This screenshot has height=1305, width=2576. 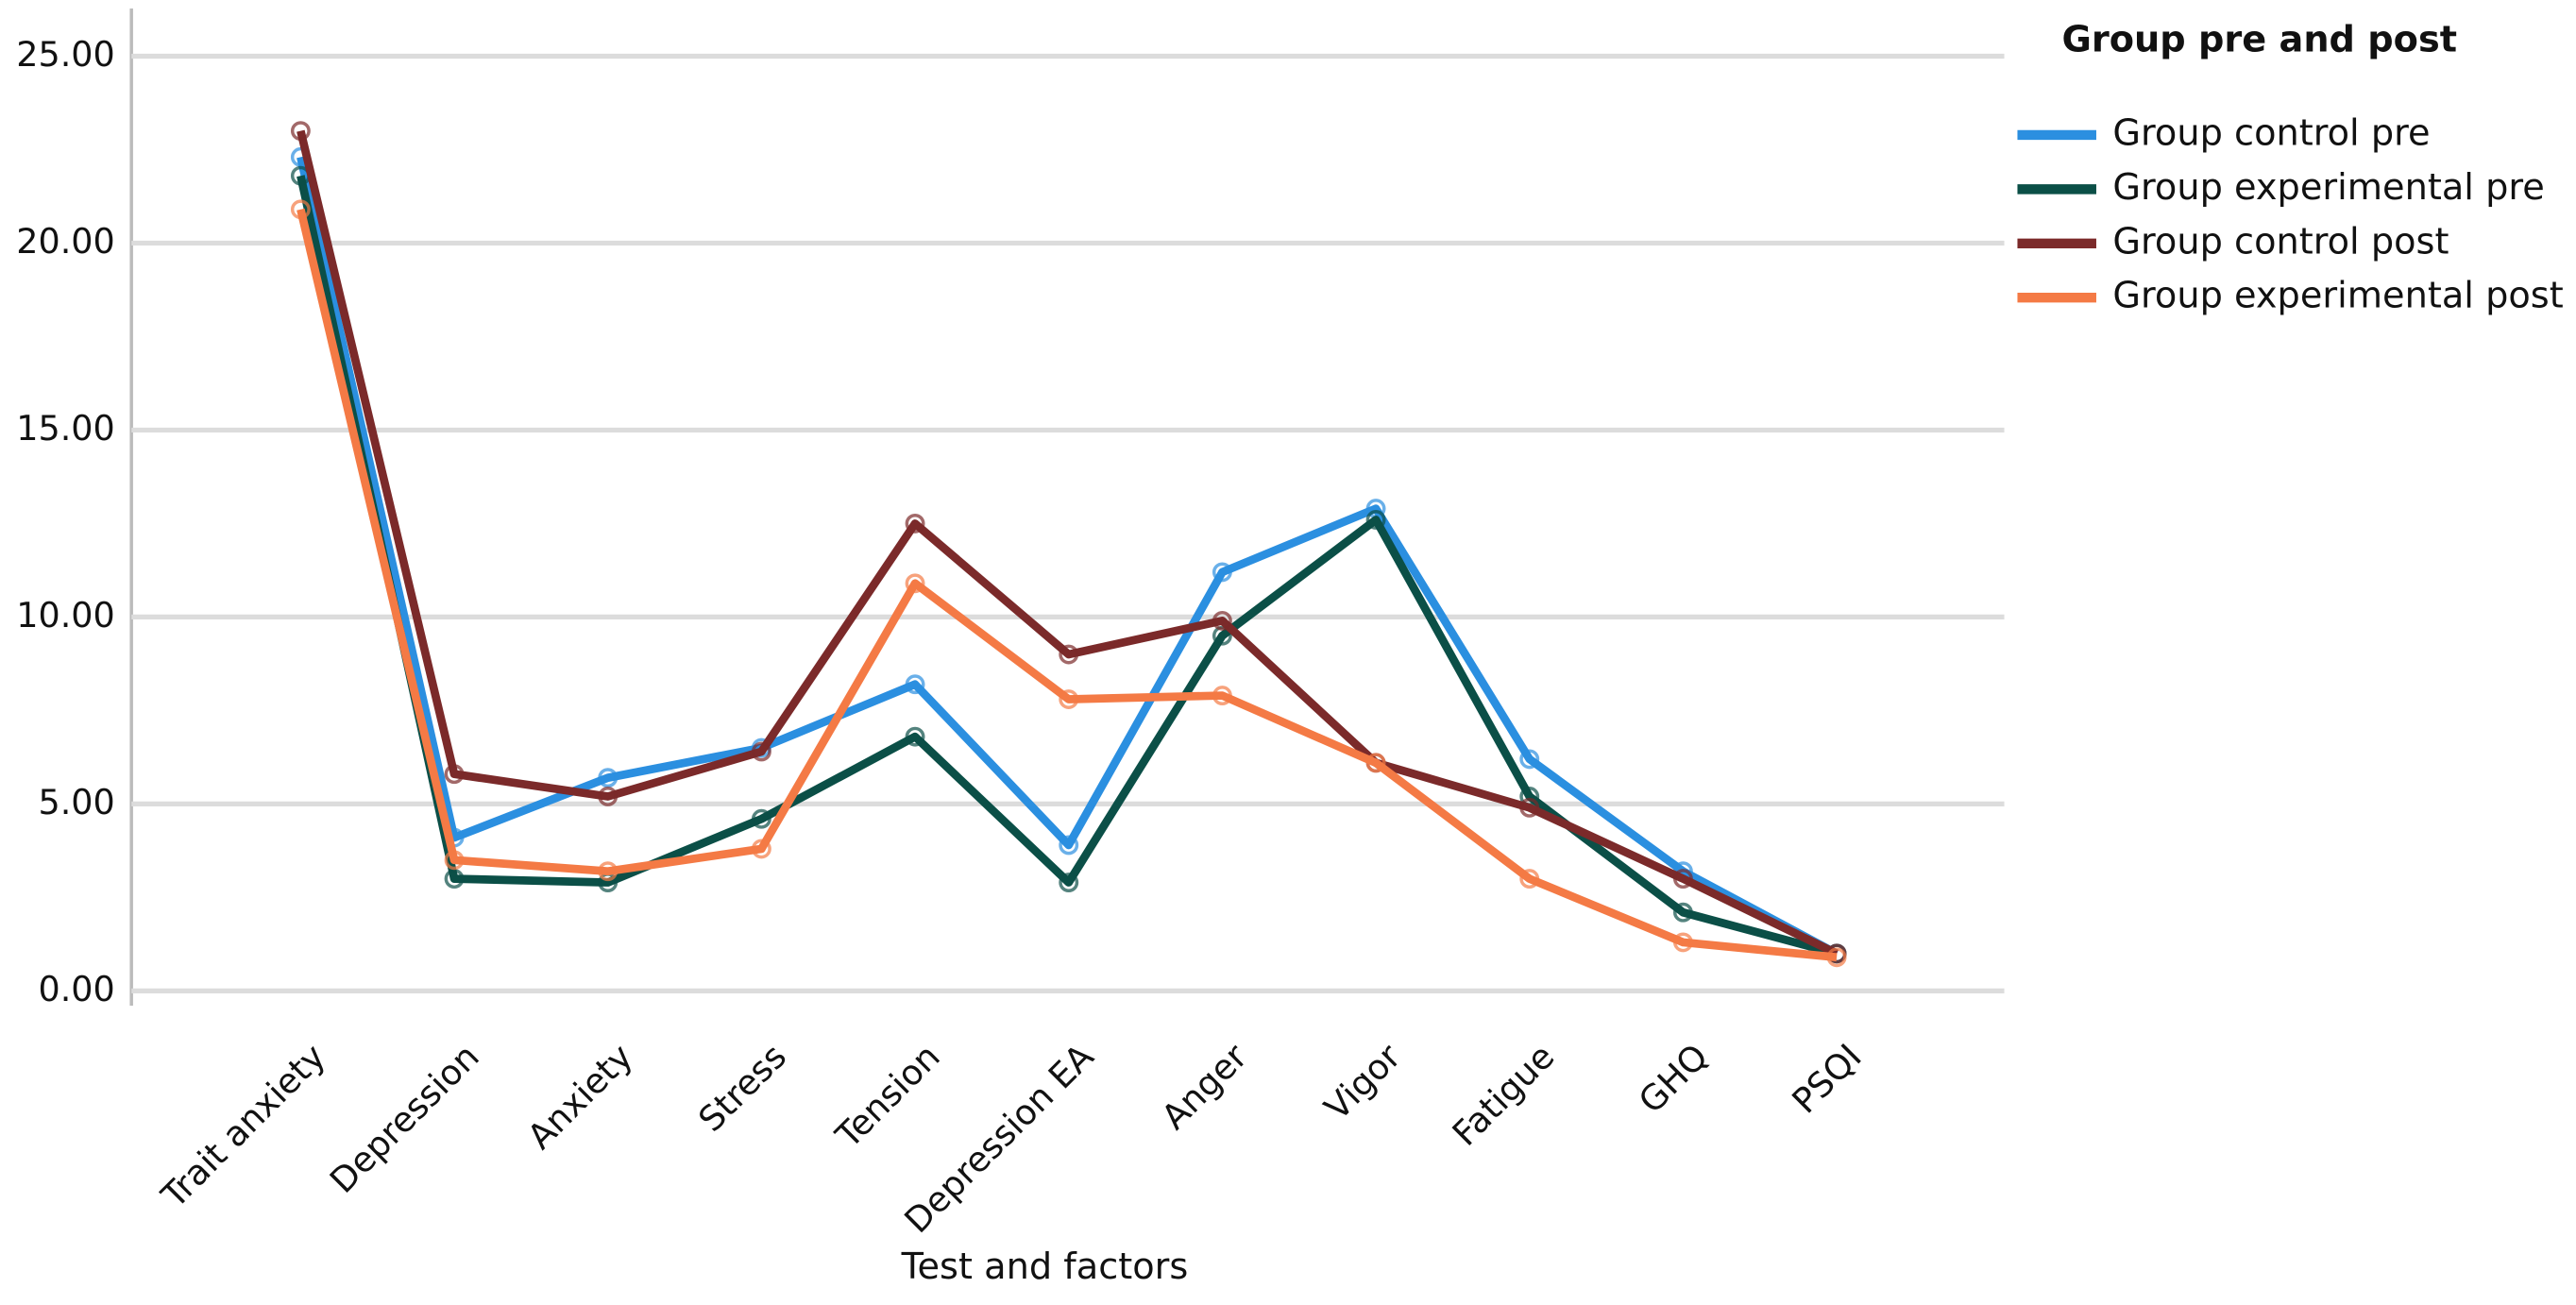 I want to click on x-tick-label: Anger, so click(x=1205, y=1086).